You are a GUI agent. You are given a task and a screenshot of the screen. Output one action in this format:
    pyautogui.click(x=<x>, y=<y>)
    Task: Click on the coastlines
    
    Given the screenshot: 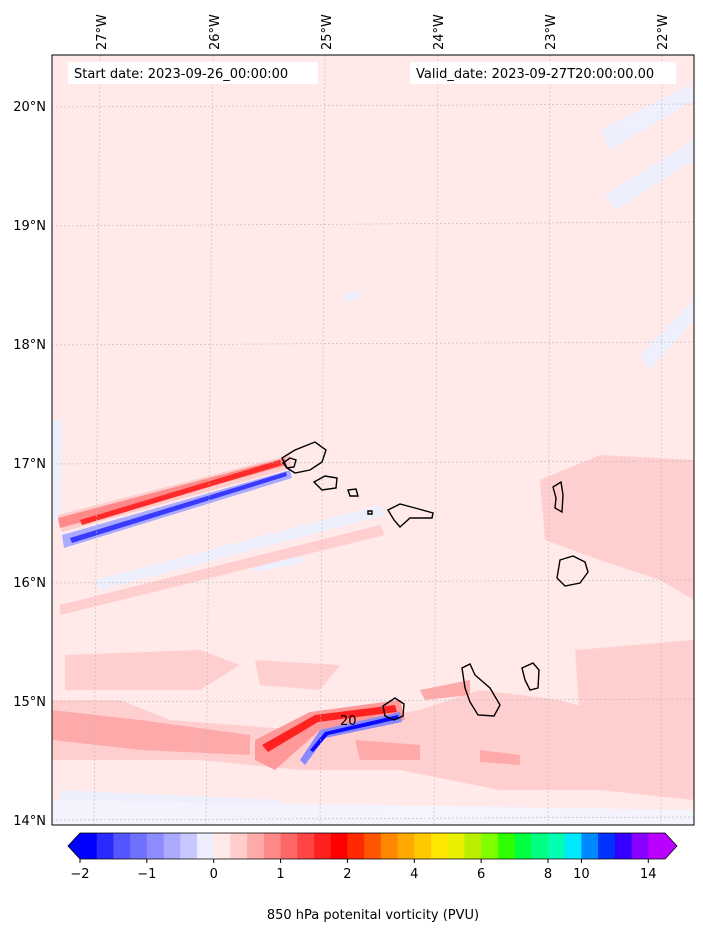 What is the action you would take?
    pyautogui.click(x=435, y=581)
    